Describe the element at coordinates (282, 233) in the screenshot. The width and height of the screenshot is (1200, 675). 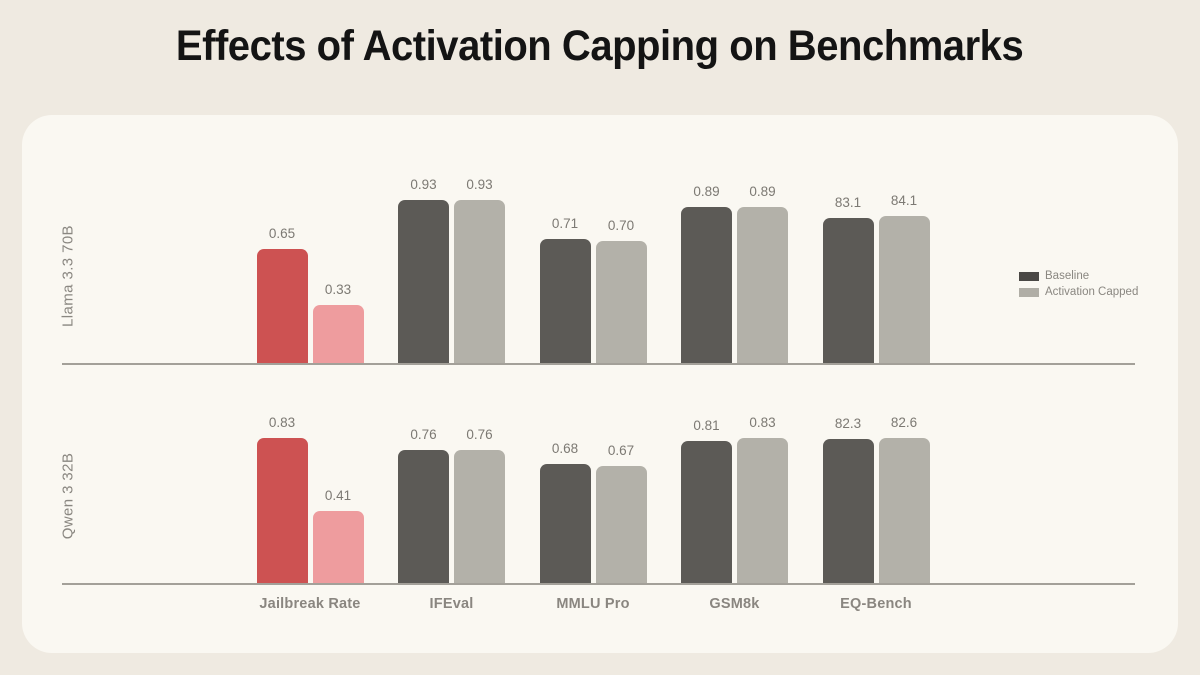
I see `bar-value-label: 0.65` at that location.